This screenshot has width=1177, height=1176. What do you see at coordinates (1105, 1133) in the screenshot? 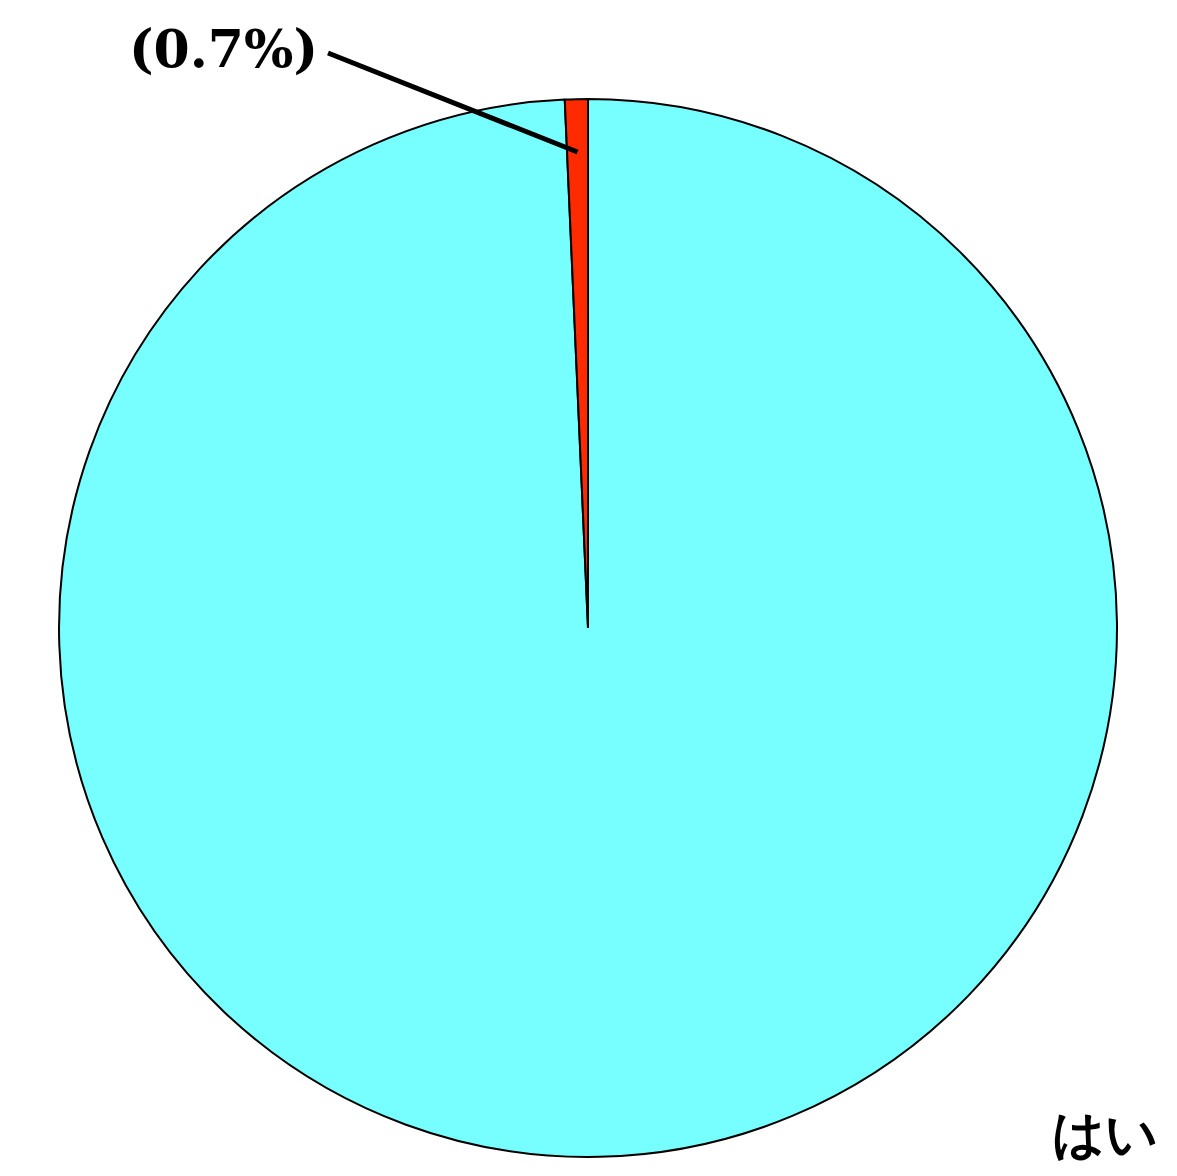
I see `slice-label: はい` at bounding box center [1105, 1133].